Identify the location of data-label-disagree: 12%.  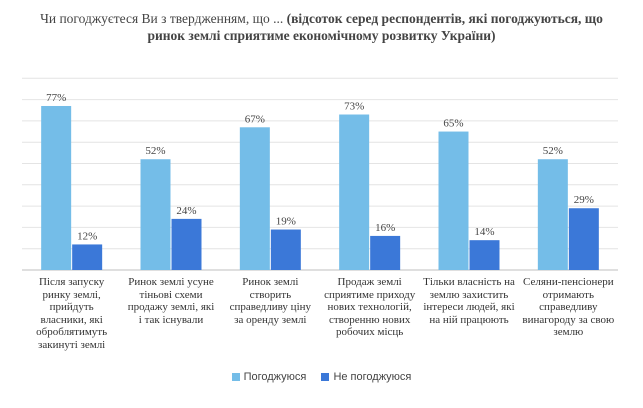
(87, 236).